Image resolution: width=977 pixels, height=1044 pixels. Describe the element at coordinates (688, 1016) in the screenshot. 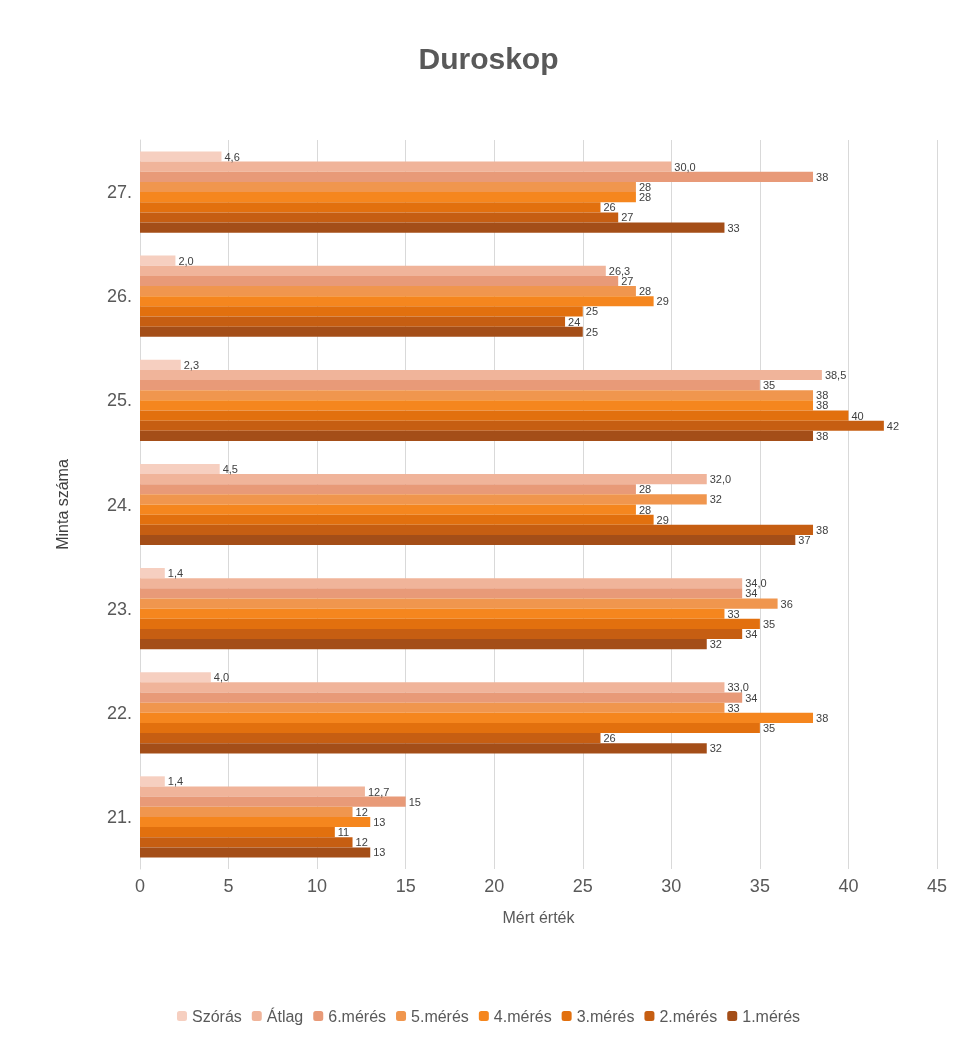

I see `legend-label: 2.mérés` at that location.